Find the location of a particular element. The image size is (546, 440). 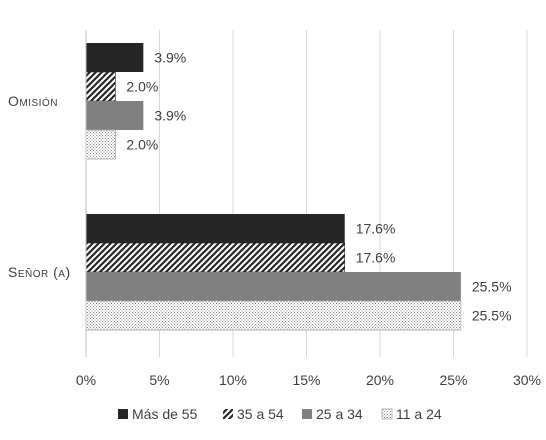

x-tick-label: 20% is located at coordinates (380, 380).